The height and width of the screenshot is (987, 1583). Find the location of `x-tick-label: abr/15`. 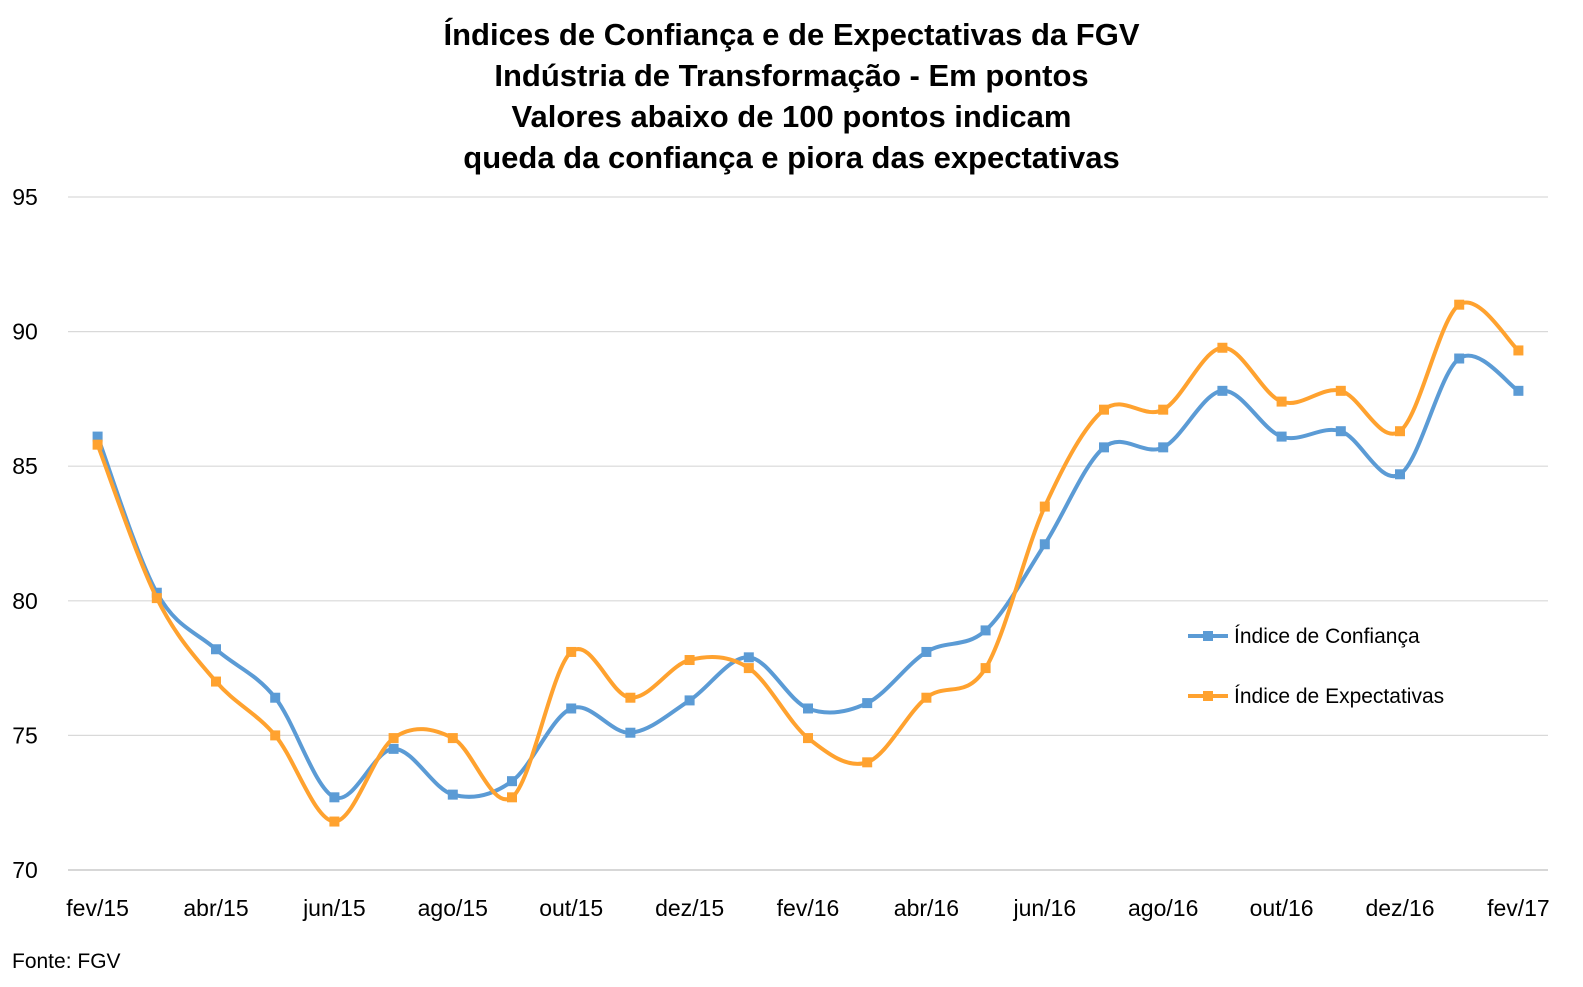

x-tick-label: abr/15 is located at coordinates (215, 908).